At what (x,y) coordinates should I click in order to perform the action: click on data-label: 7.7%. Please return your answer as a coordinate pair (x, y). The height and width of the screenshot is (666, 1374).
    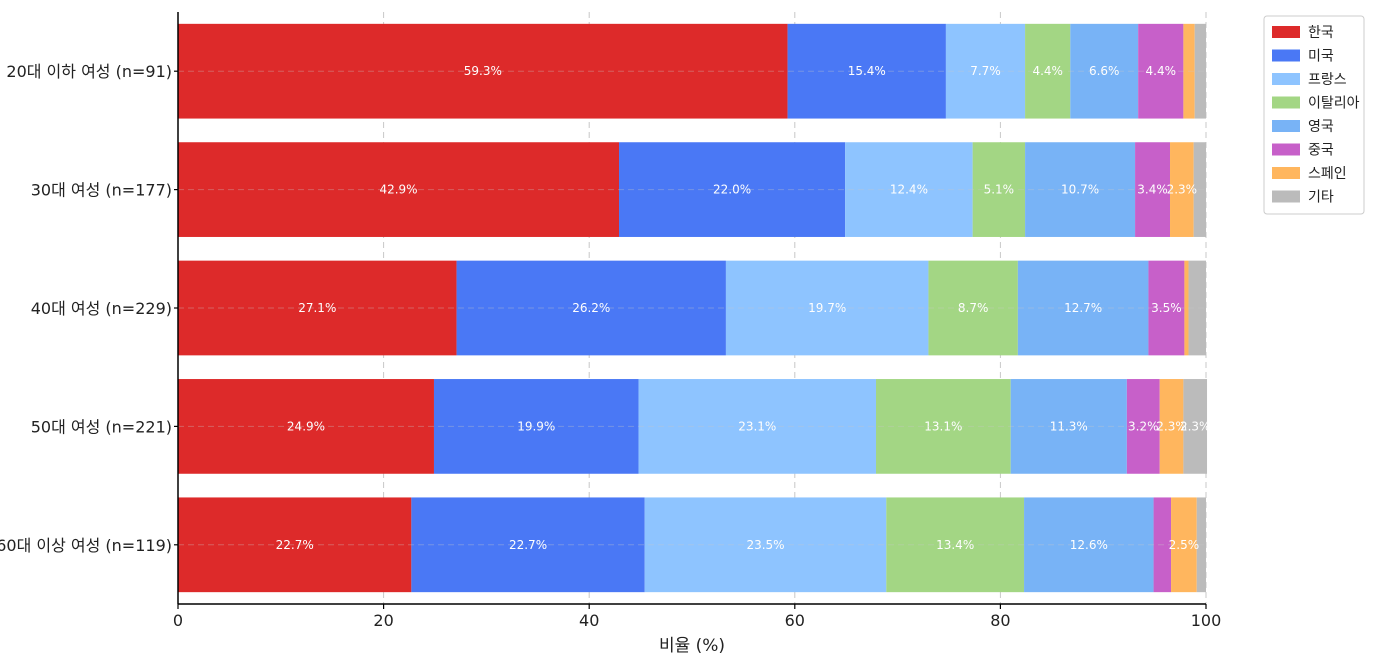
    Looking at the image, I should click on (985, 71).